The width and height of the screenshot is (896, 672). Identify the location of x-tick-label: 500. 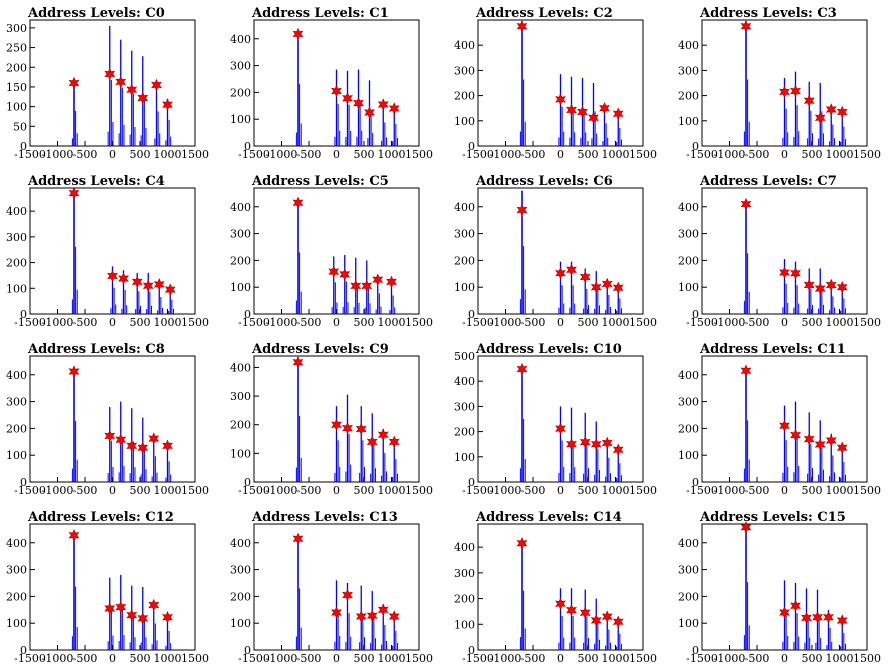
(364, 658).